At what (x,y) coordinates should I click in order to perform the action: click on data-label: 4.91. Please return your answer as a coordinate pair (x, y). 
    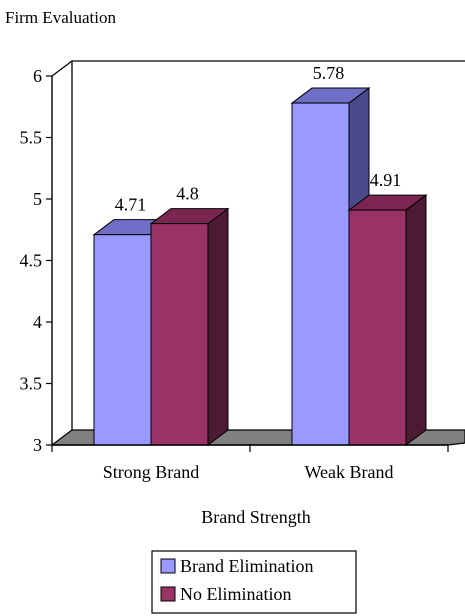
    Looking at the image, I should click on (386, 180).